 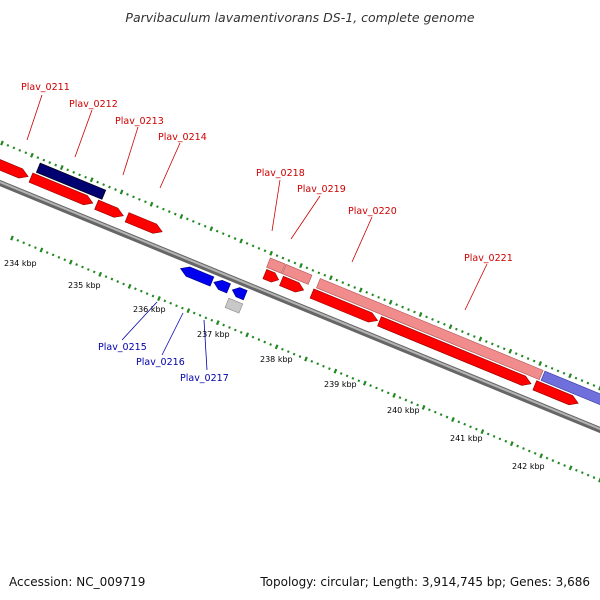 I want to click on gene-label-plav-0211: Plav_0211, so click(x=45, y=87).